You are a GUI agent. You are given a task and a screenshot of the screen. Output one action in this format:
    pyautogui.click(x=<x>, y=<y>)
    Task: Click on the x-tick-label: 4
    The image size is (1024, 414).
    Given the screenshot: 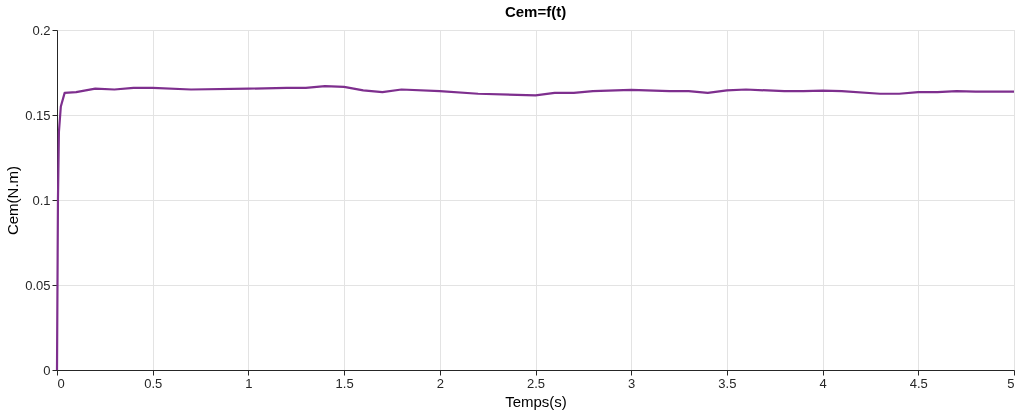 What is the action you would take?
    pyautogui.click(x=823, y=383)
    